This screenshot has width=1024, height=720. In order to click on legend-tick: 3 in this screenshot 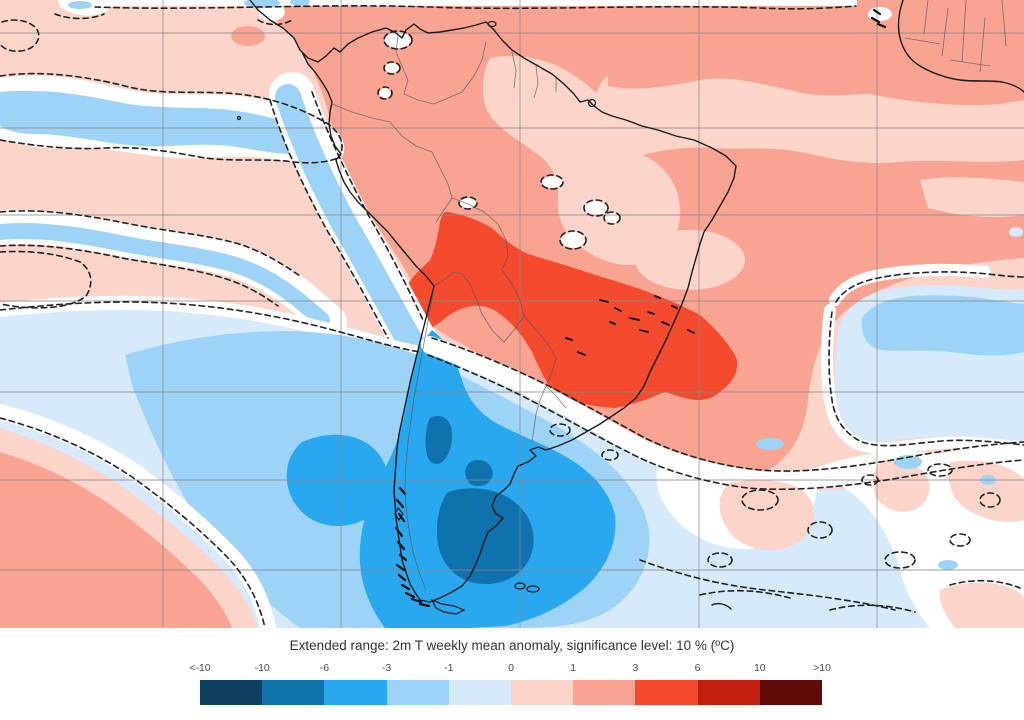, I will do `click(635, 668)`.